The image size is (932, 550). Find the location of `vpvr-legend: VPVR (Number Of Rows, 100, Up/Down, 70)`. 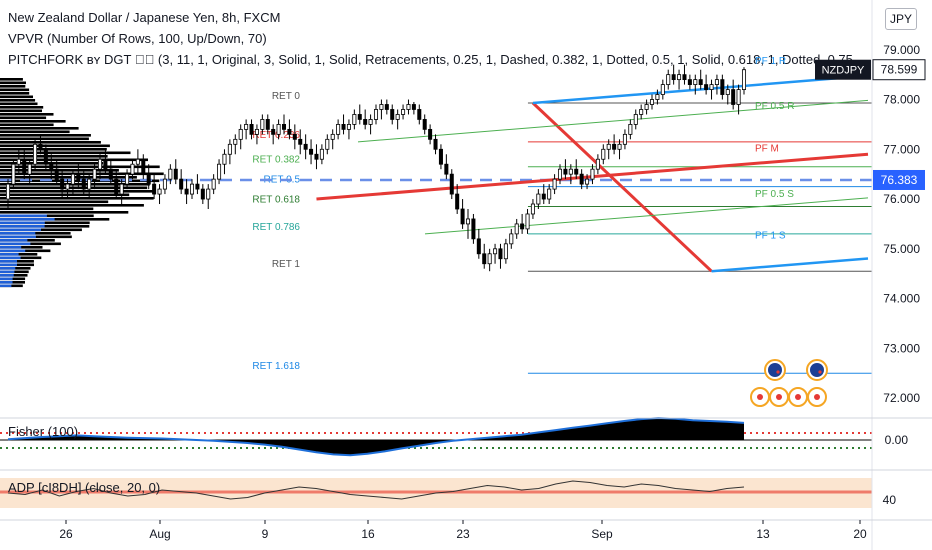

vpvr-legend: VPVR (Number Of Rows, 100, Up/Down, 70) is located at coordinates (137, 38).